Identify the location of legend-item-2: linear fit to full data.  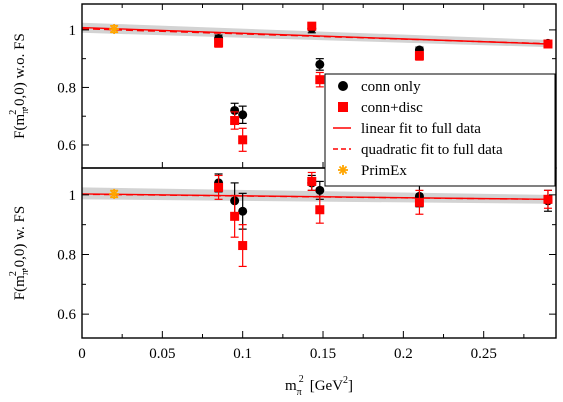
(407, 129).